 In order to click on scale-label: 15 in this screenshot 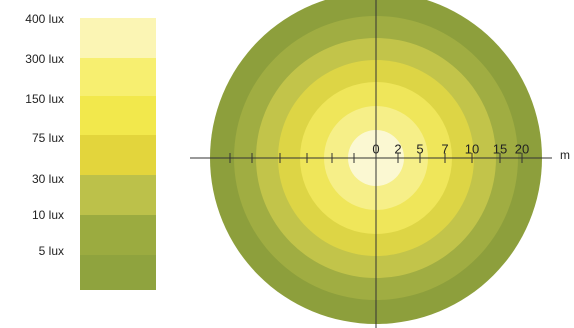, I will do `click(500, 148)`.